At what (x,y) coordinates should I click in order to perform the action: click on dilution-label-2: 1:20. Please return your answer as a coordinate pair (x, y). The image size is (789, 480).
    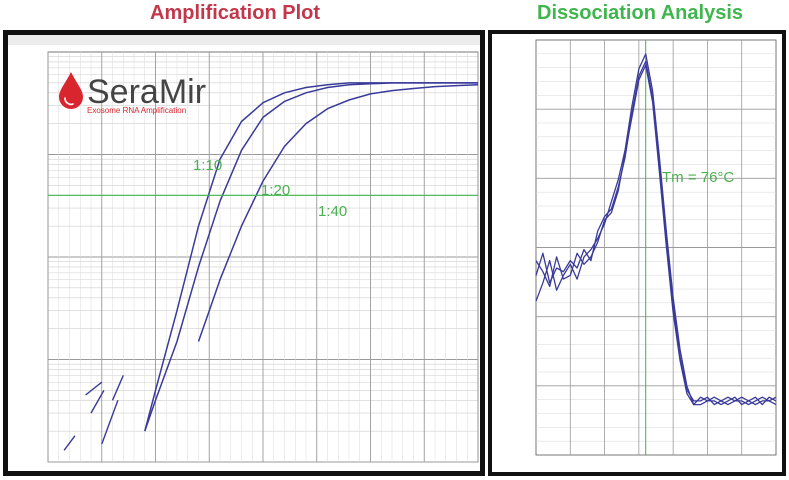
    Looking at the image, I should click on (275, 190).